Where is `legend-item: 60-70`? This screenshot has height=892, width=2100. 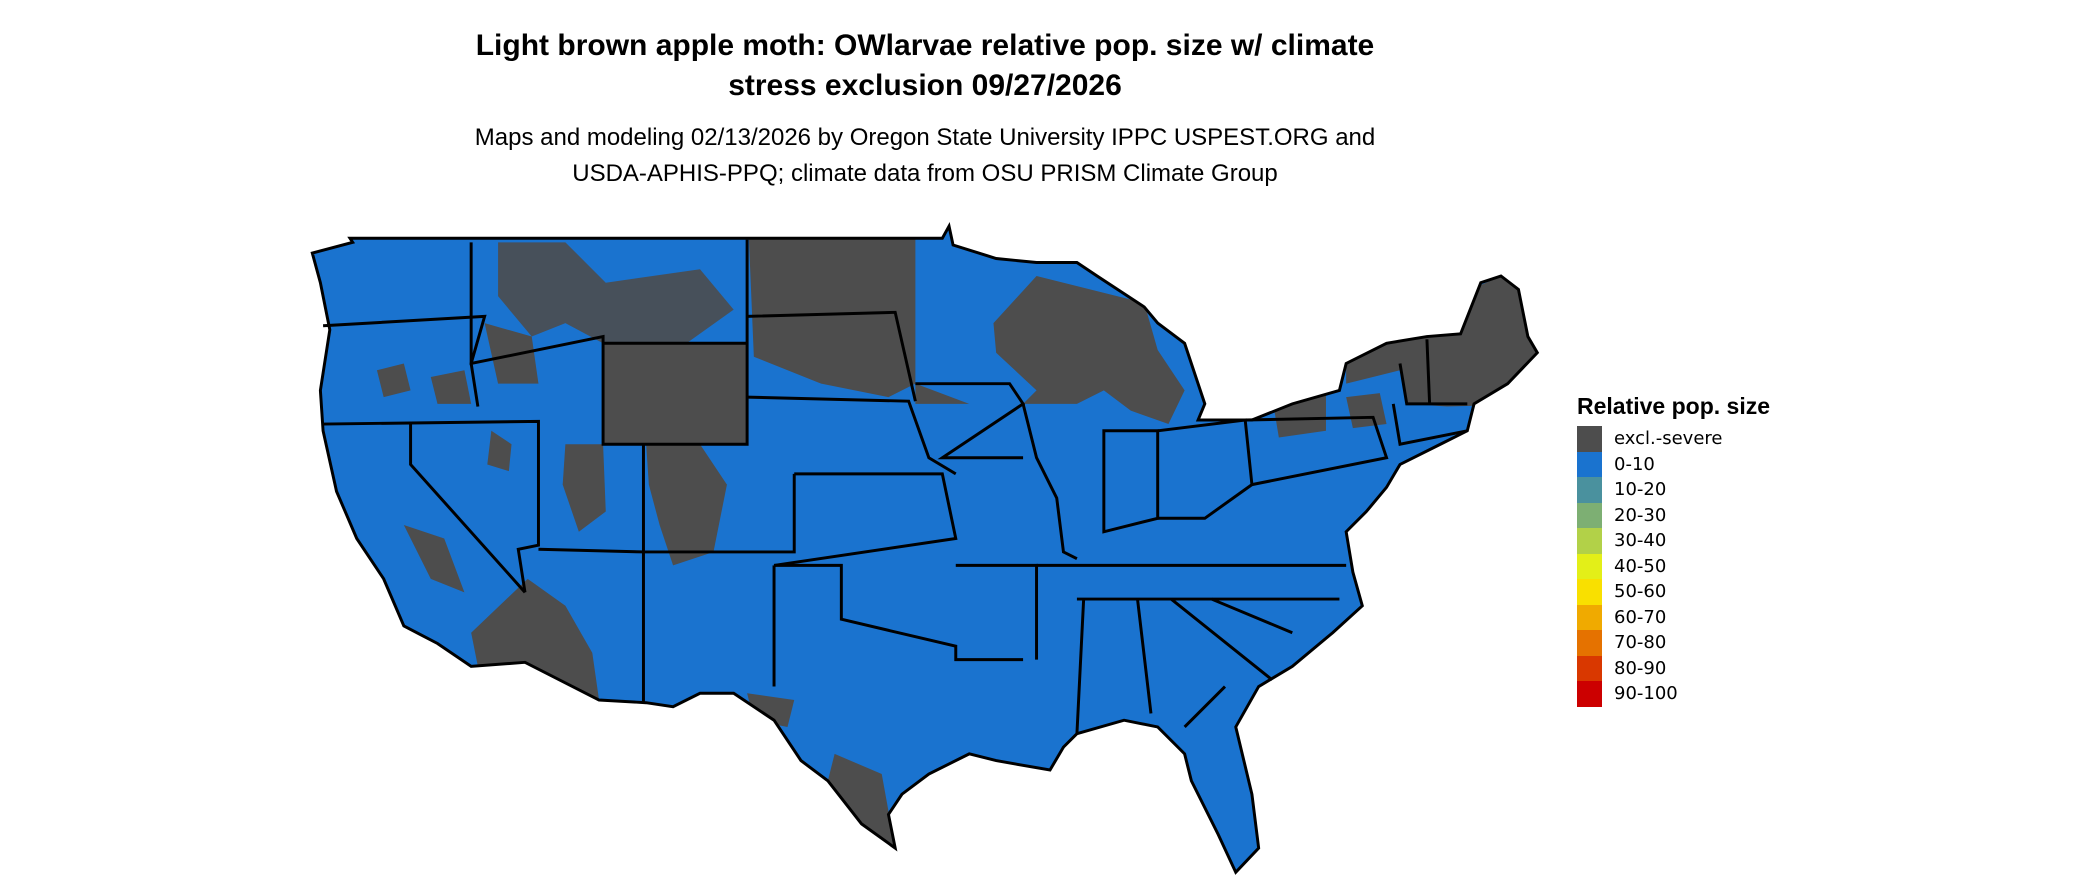 legend-item: 60-70 is located at coordinates (1673, 617).